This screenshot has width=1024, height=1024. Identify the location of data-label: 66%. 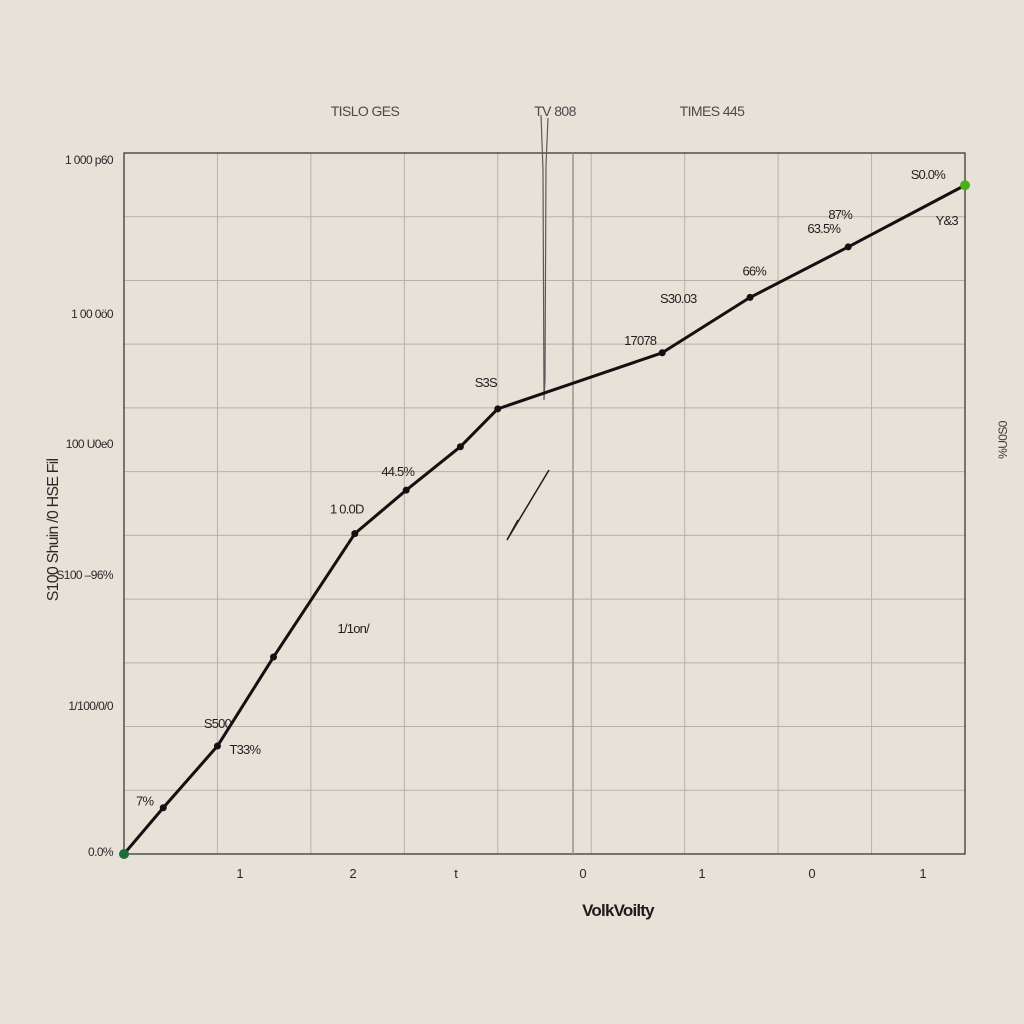
(754, 270).